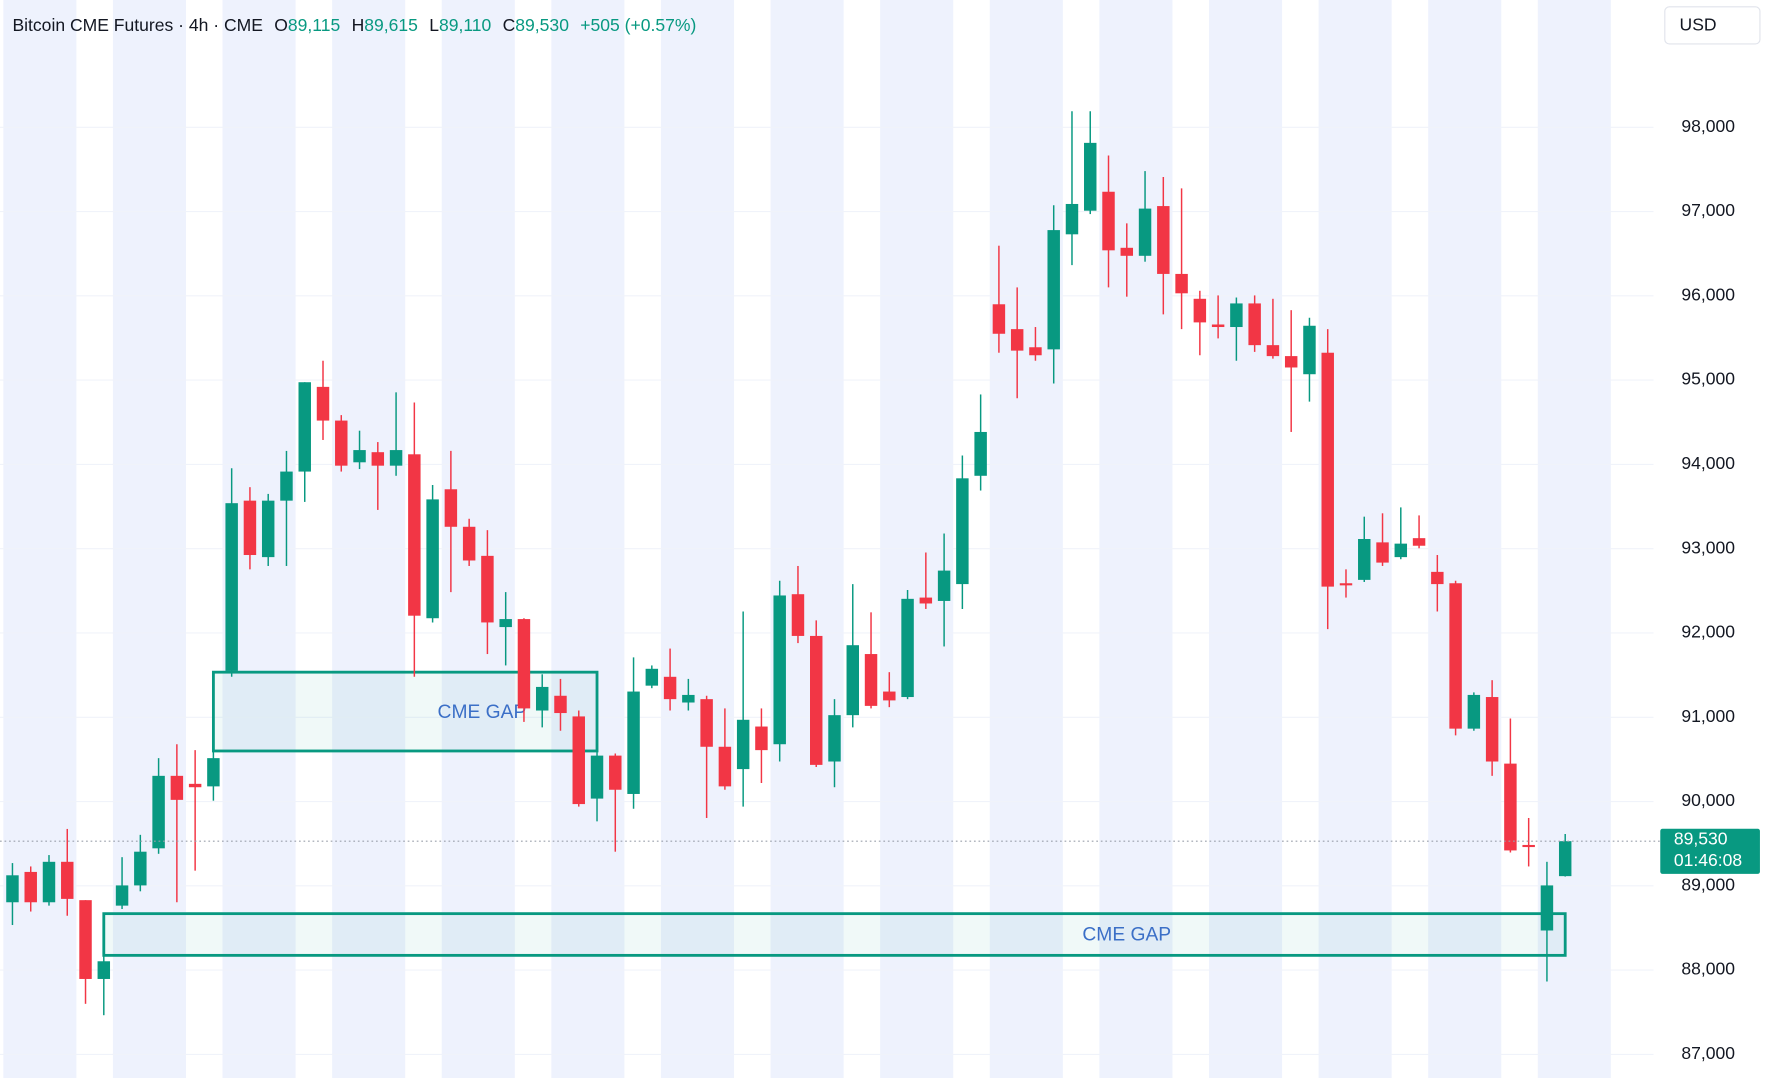 This screenshot has height=1078, width=1769. I want to click on y-tick-label: 95,000, so click(1708, 379).